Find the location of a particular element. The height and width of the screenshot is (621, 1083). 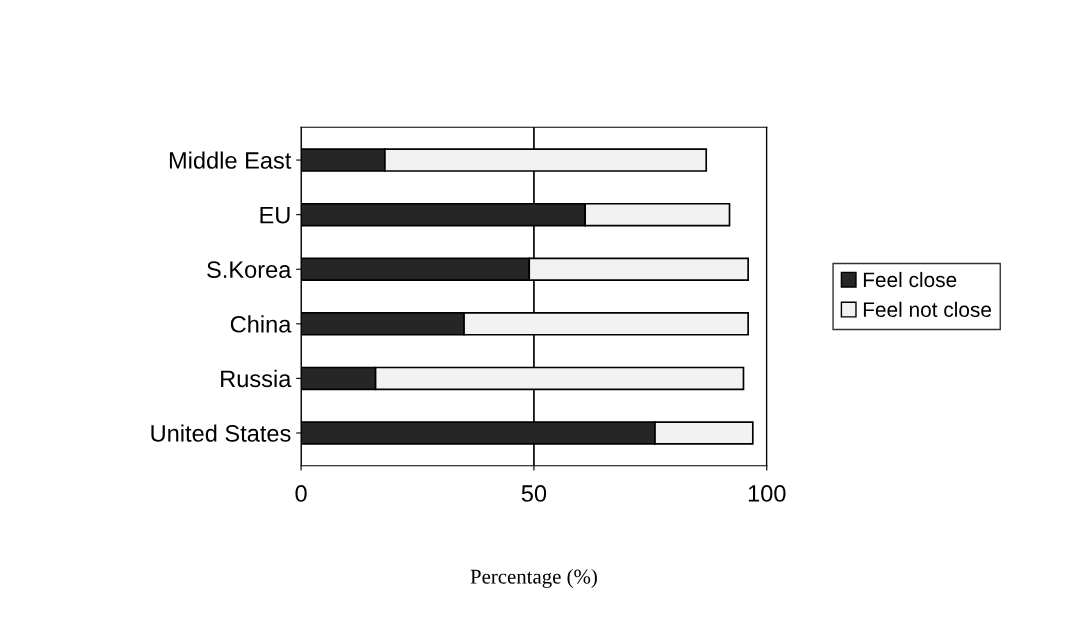

y-tick-label: United States is located at coordinates (221, 433).